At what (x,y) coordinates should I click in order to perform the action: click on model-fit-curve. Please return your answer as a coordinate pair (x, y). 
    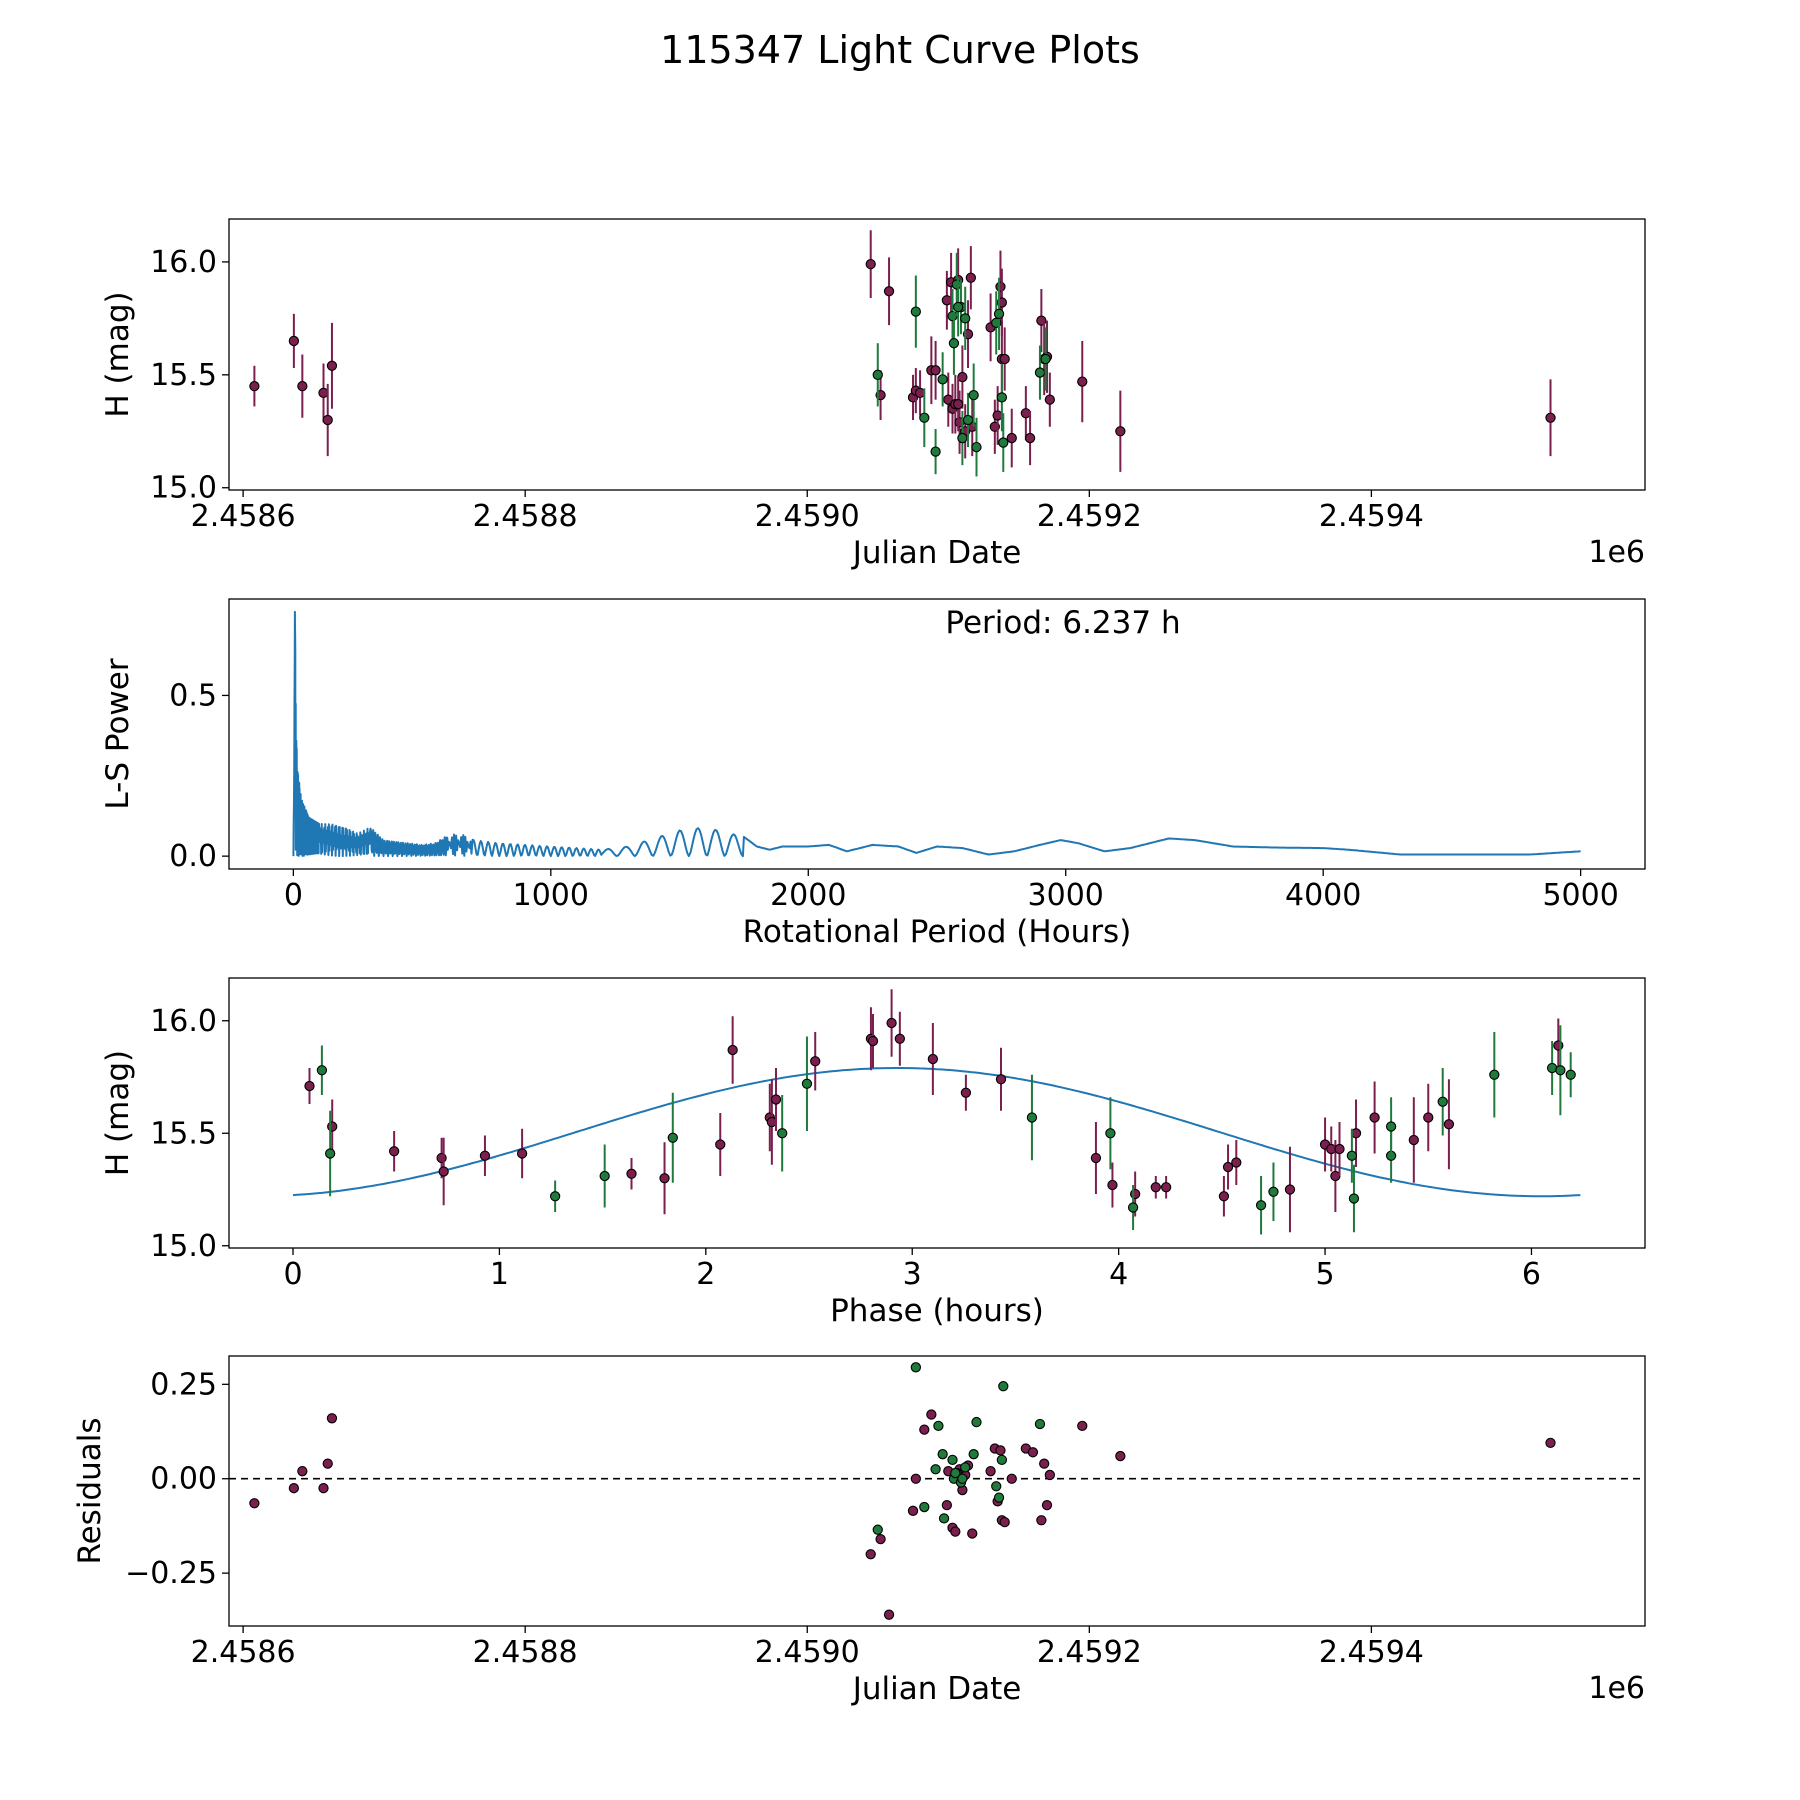
    Looking at the image, I should click on (936, 1132).